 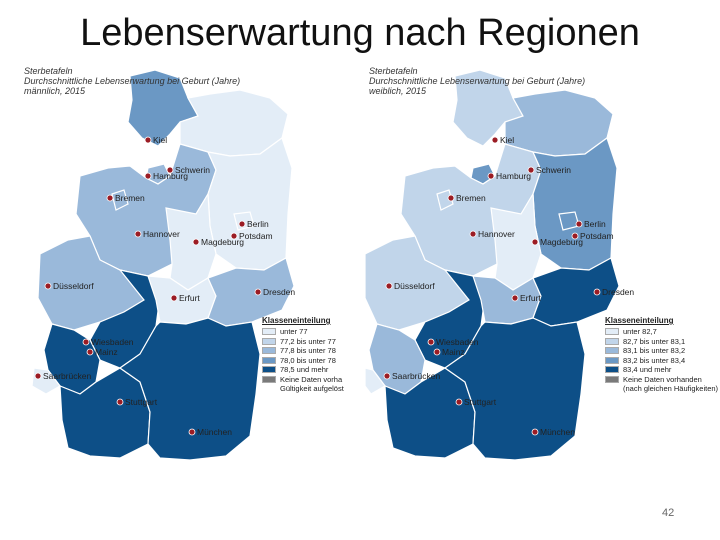 I want to click on state-saarland, so click(x=375, y=381).